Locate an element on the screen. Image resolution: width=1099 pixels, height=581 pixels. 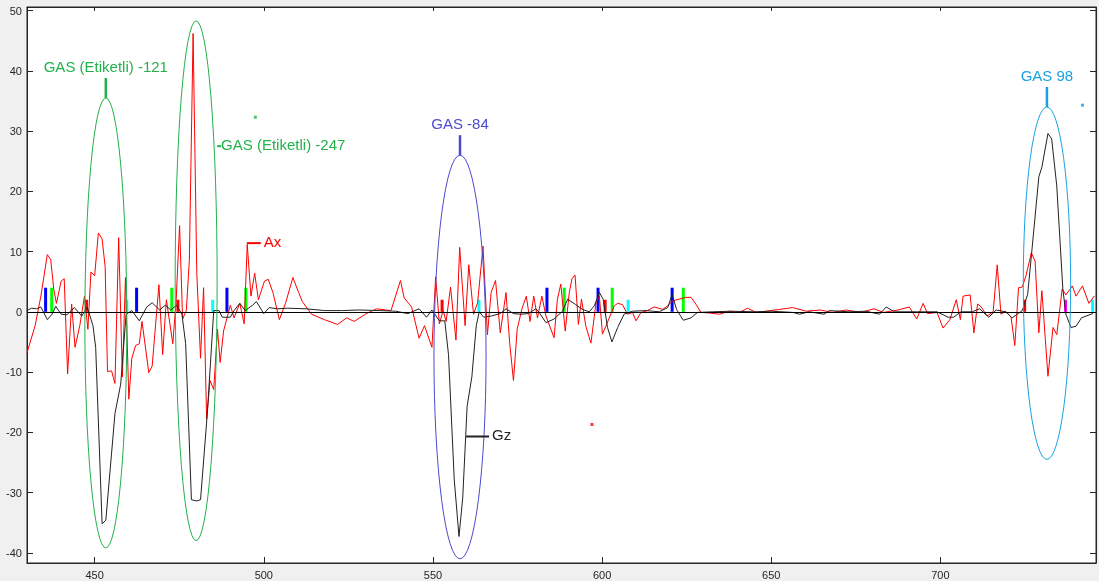
x-tick-label: 450 is located at coordinates (94, 574).